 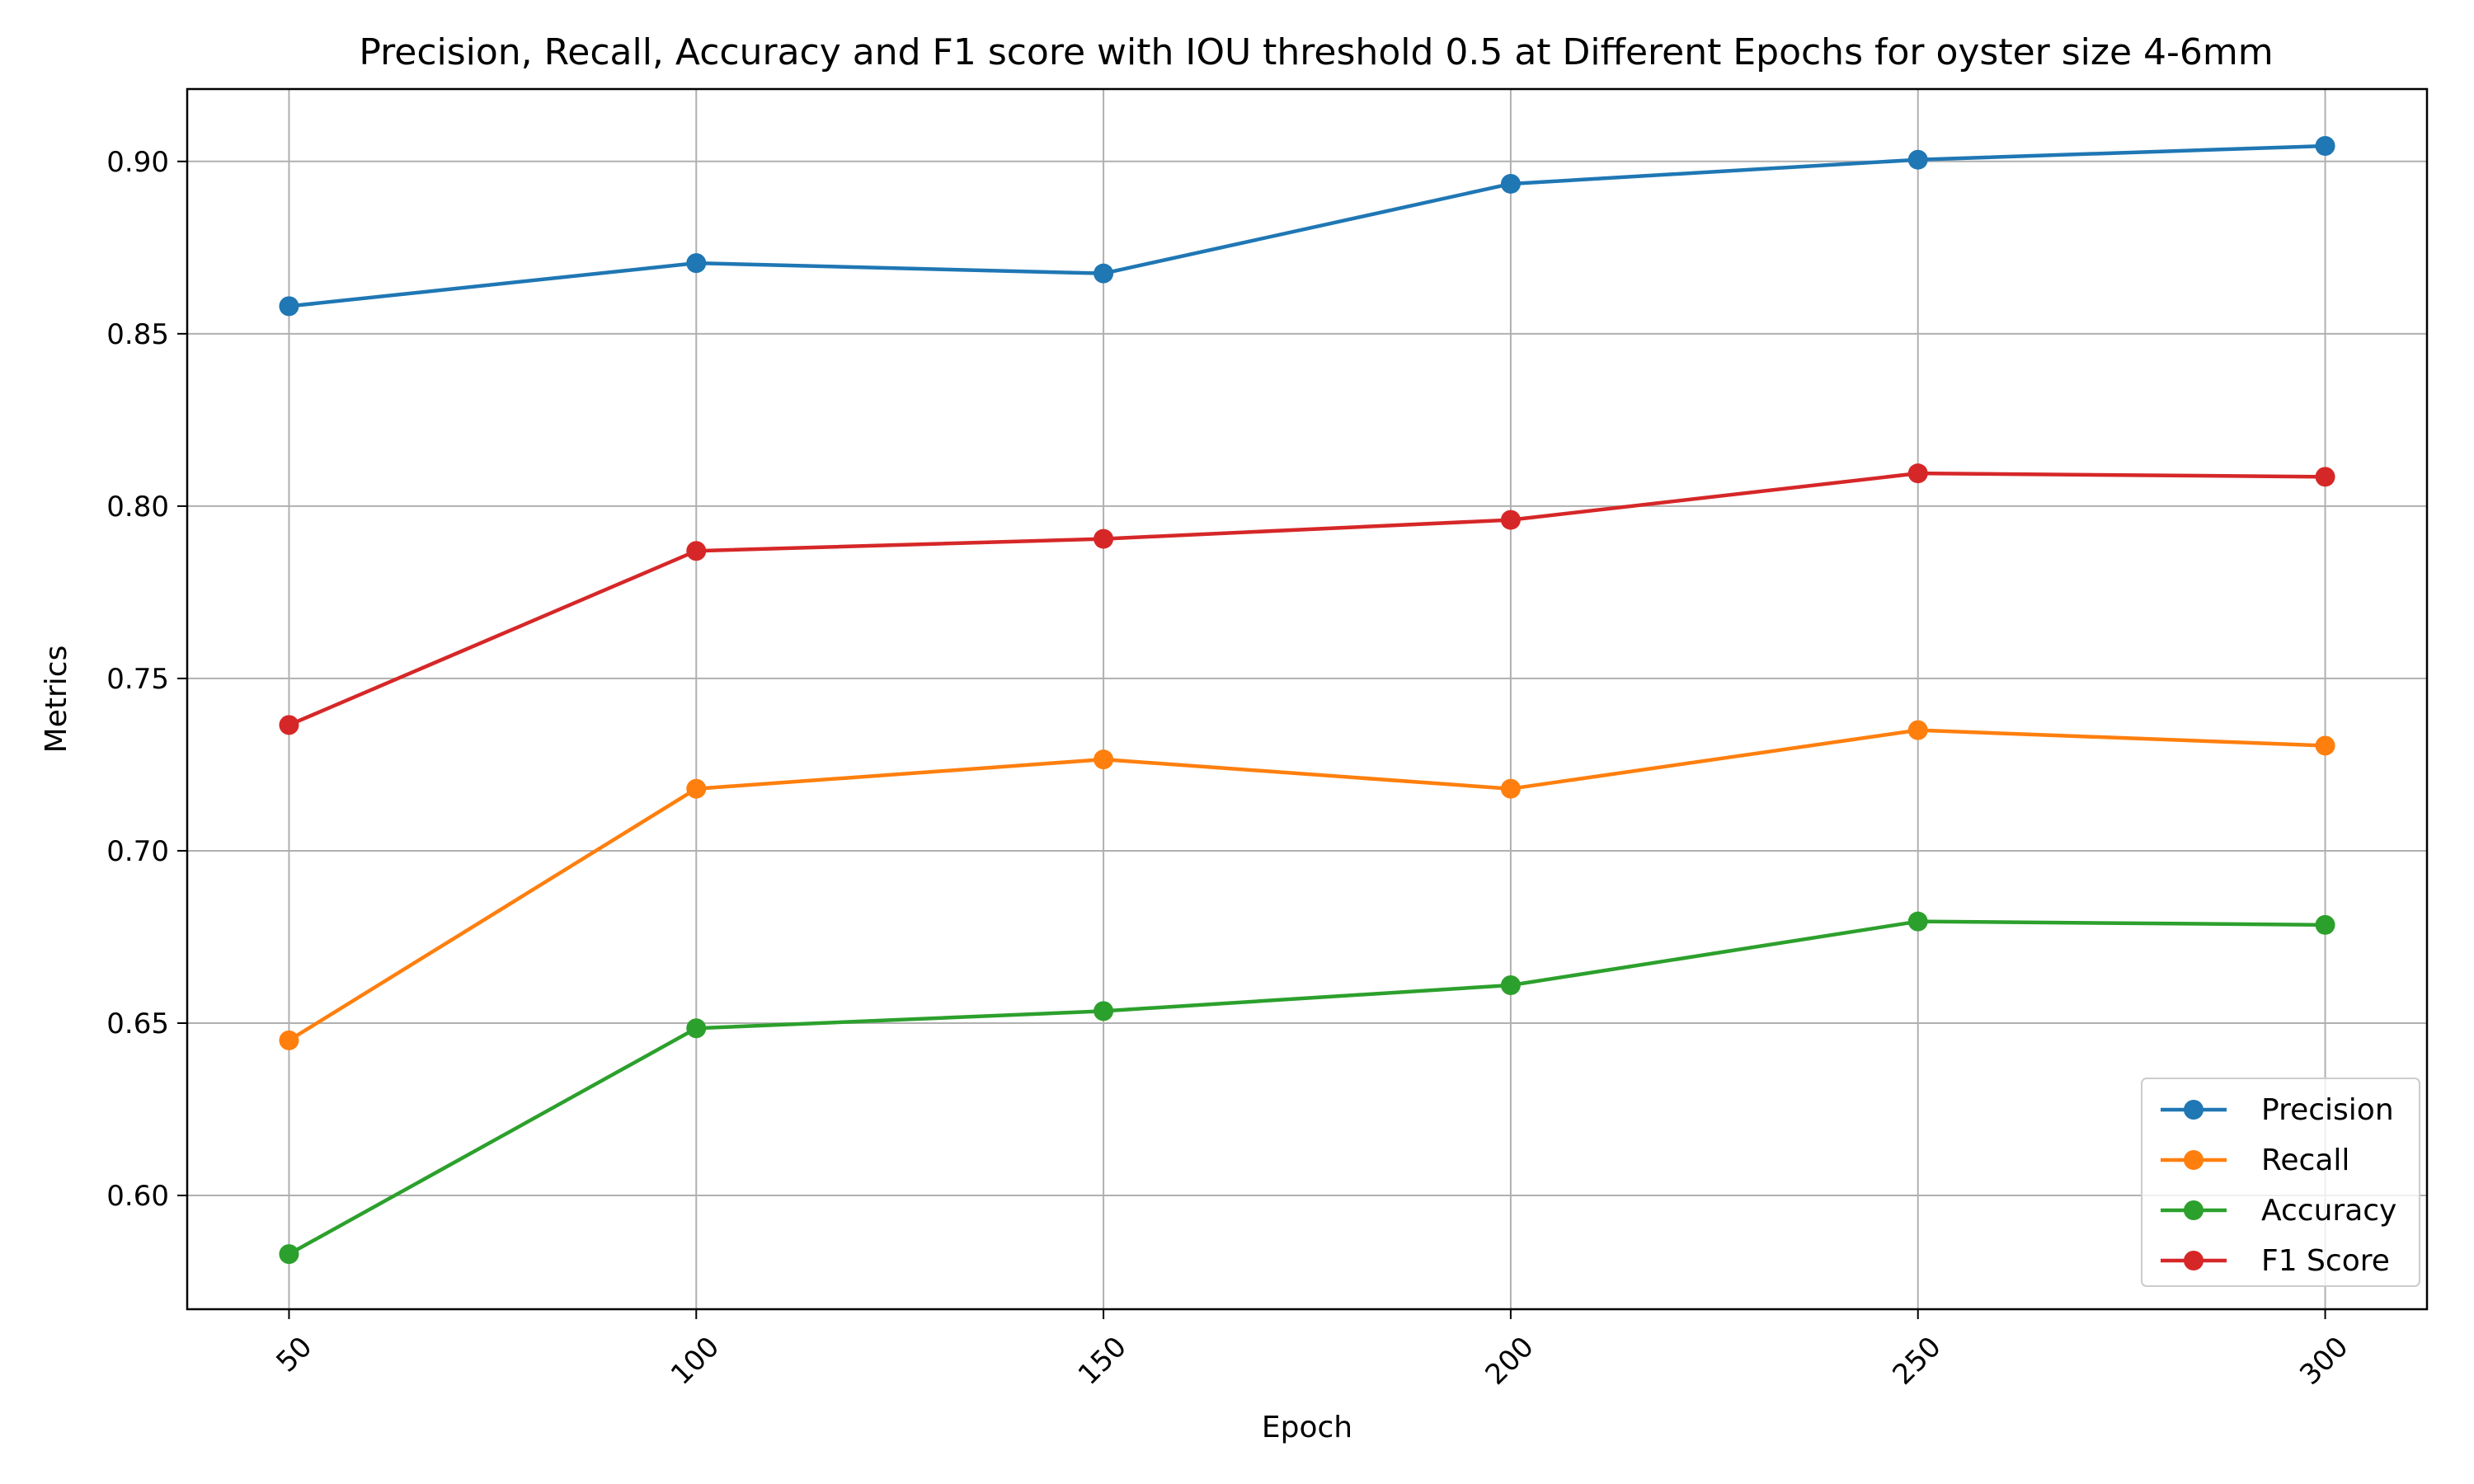 I want to click on precision-line, so click(x=1307, y=226).